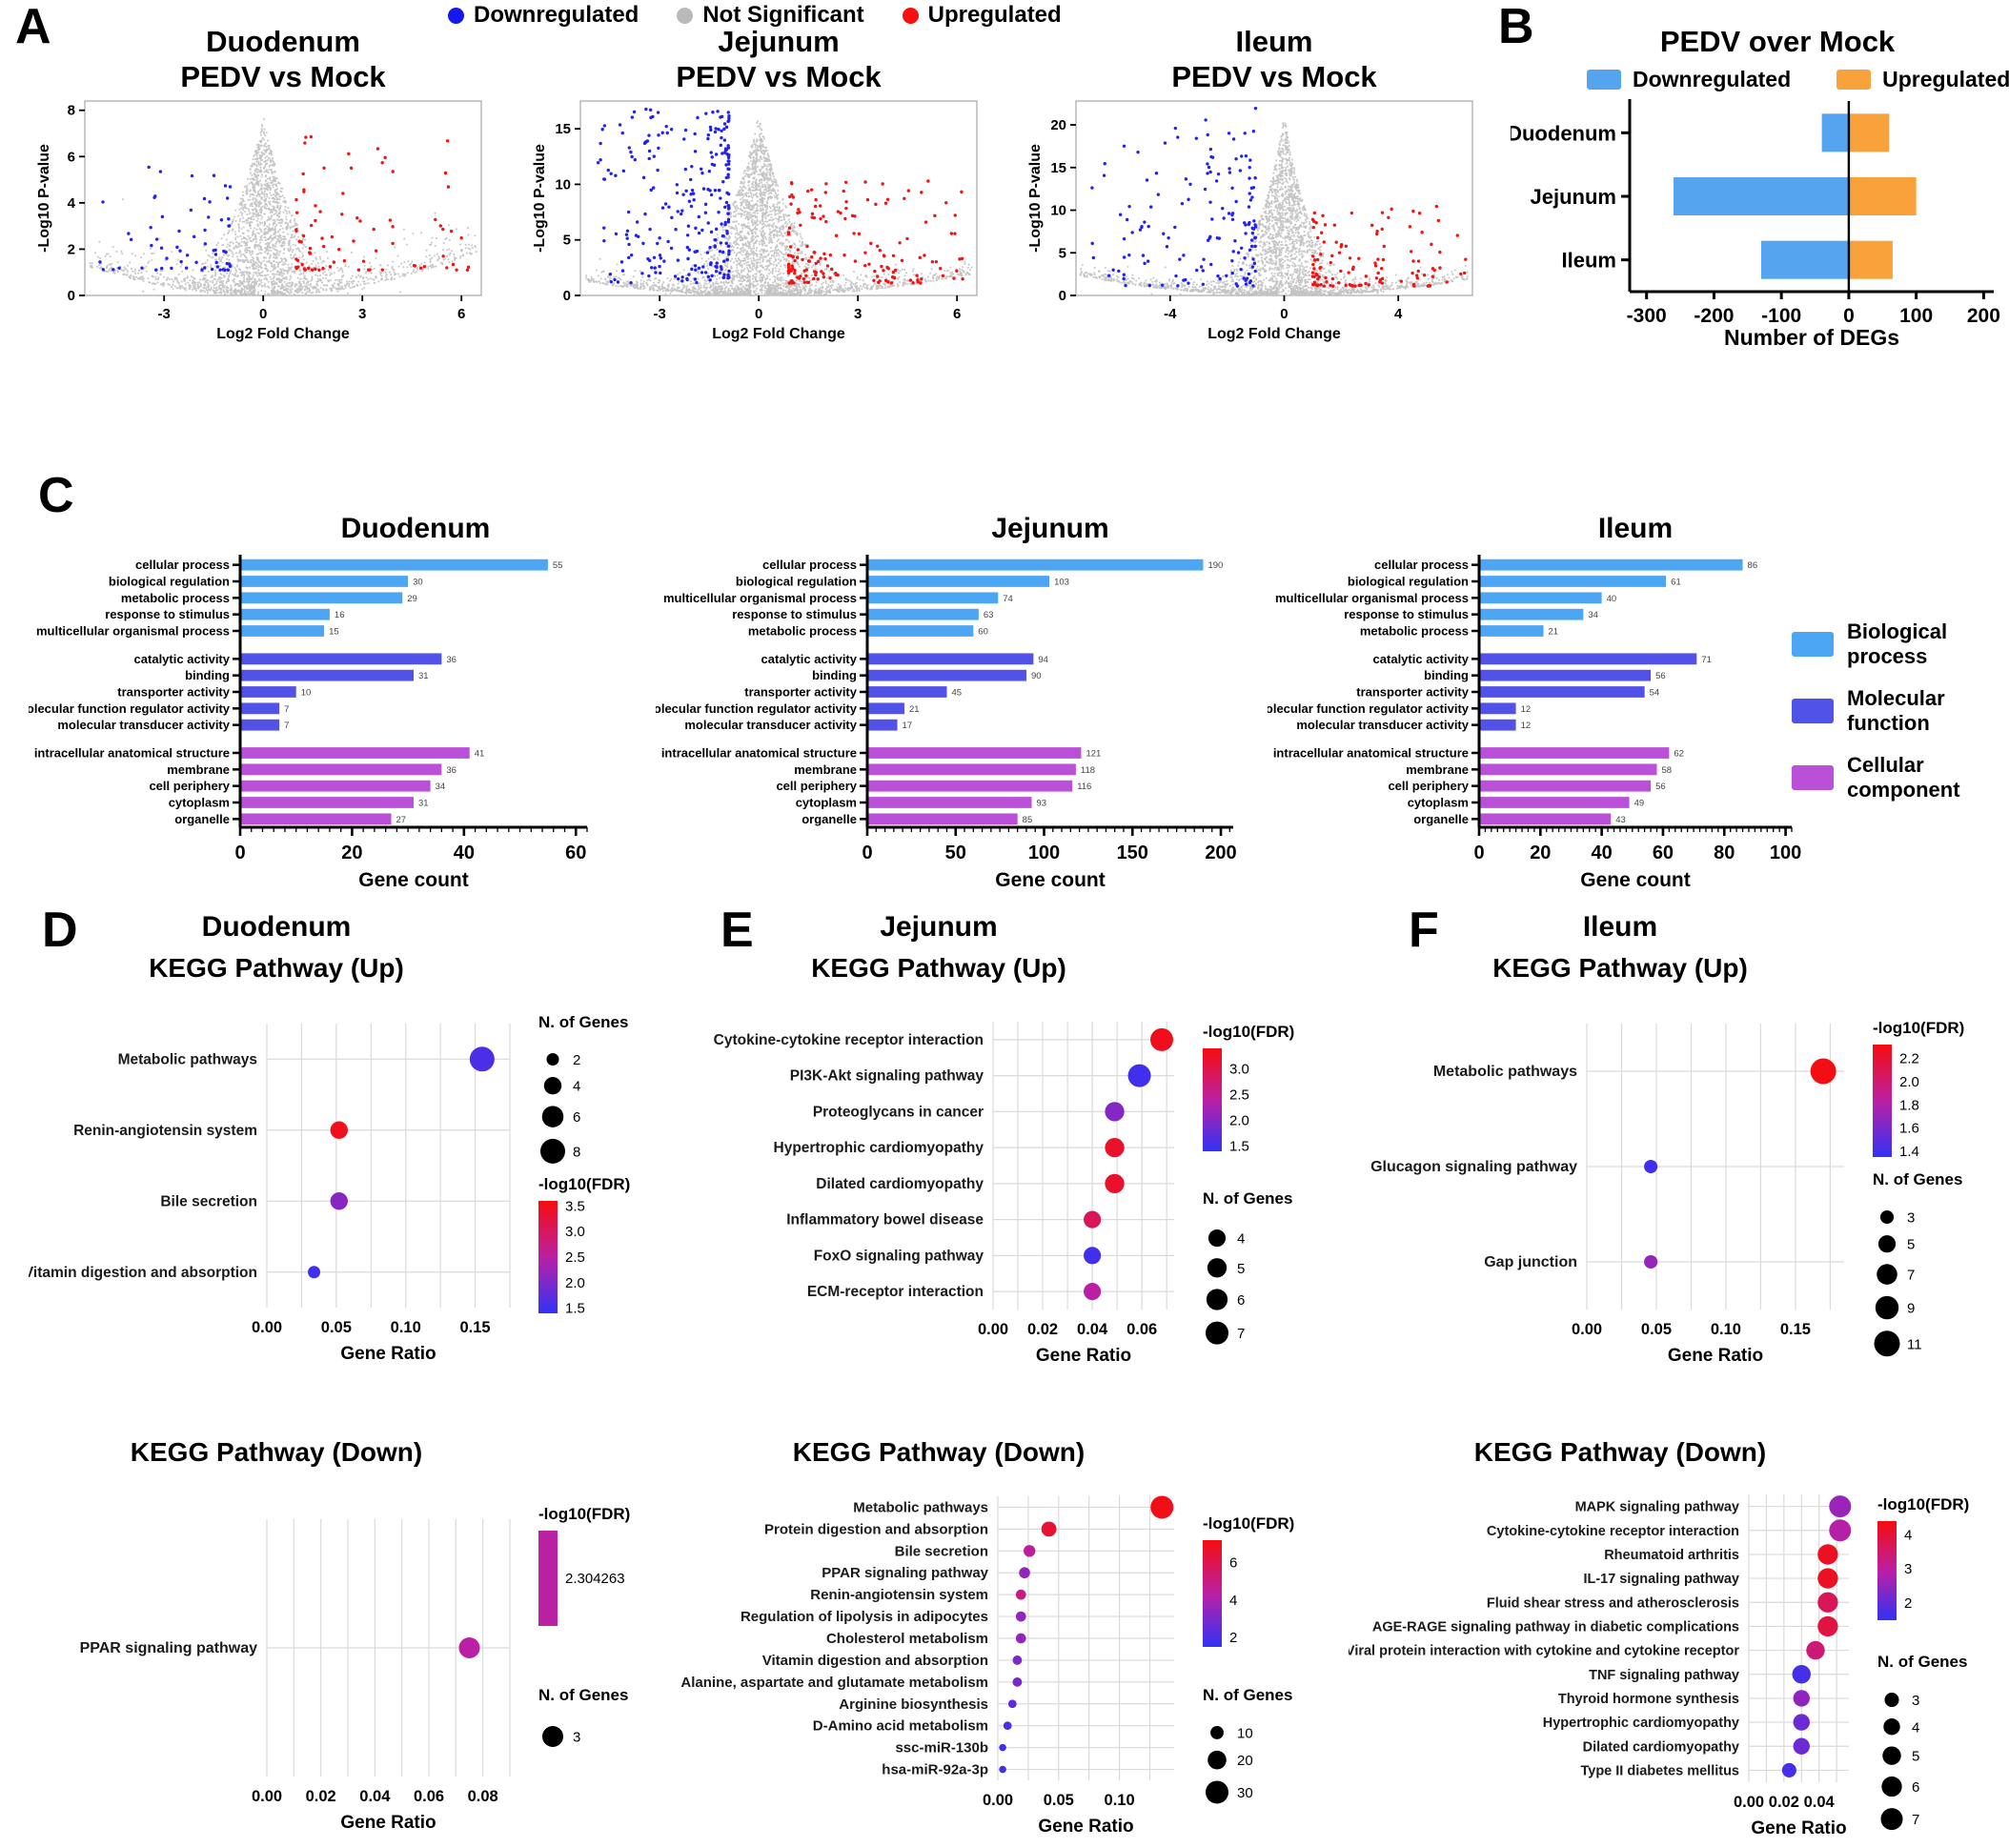 The width and height of the screenshot is (2009, 1848). Describe the element at coordinates (1798, 79) in the screenshot. I see `deg-legend: Downregulated Upregulated` at that location.